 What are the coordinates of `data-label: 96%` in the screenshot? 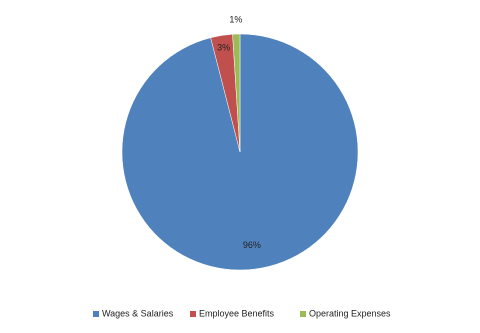 It's located at (252, 245).